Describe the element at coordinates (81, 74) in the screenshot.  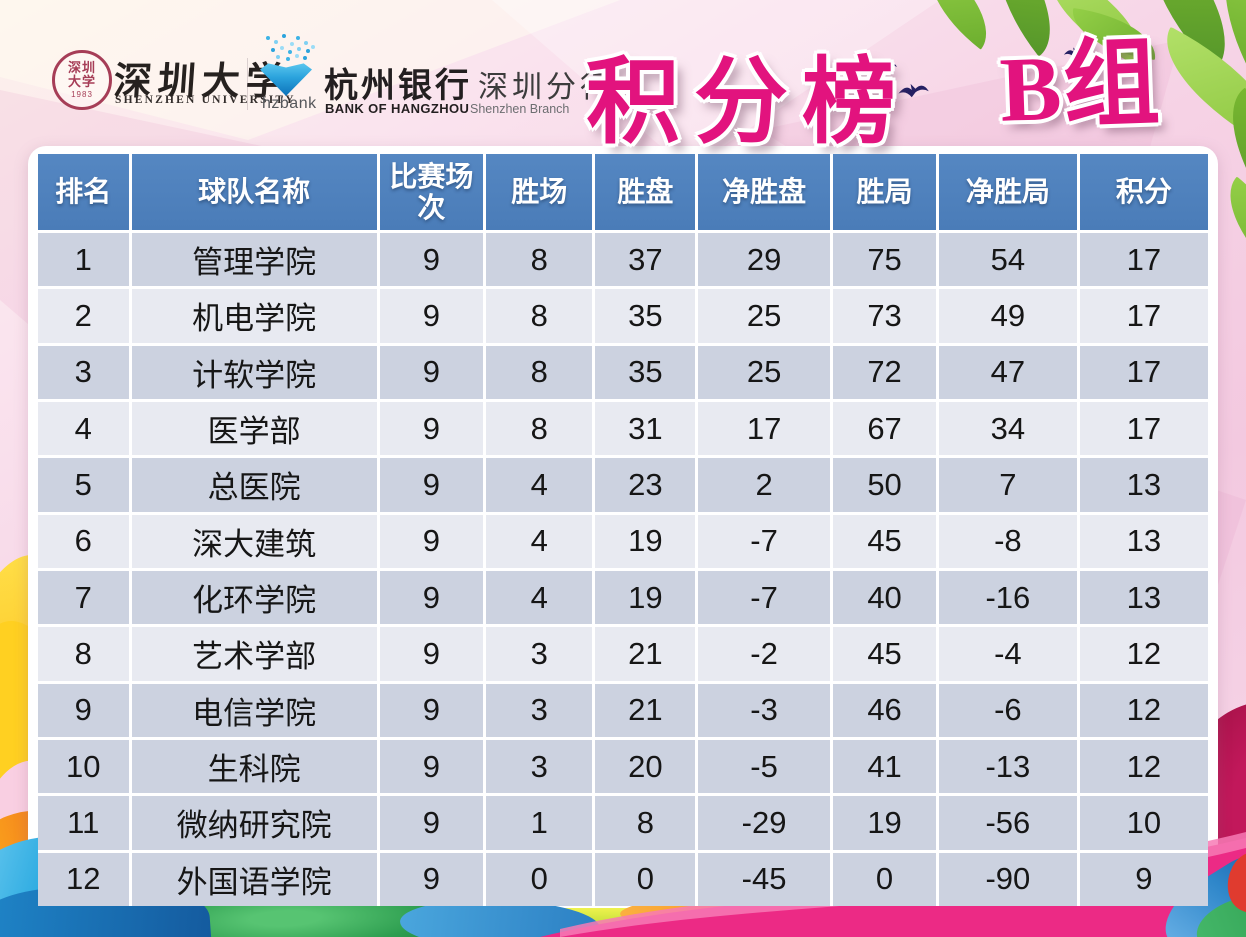
I see `szu-seal-text: 深圳大学` at that location.